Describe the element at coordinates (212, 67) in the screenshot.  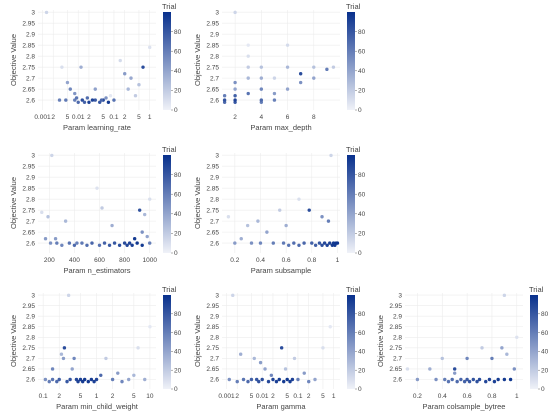
I see `y-tick-label: 2.75` at that location.